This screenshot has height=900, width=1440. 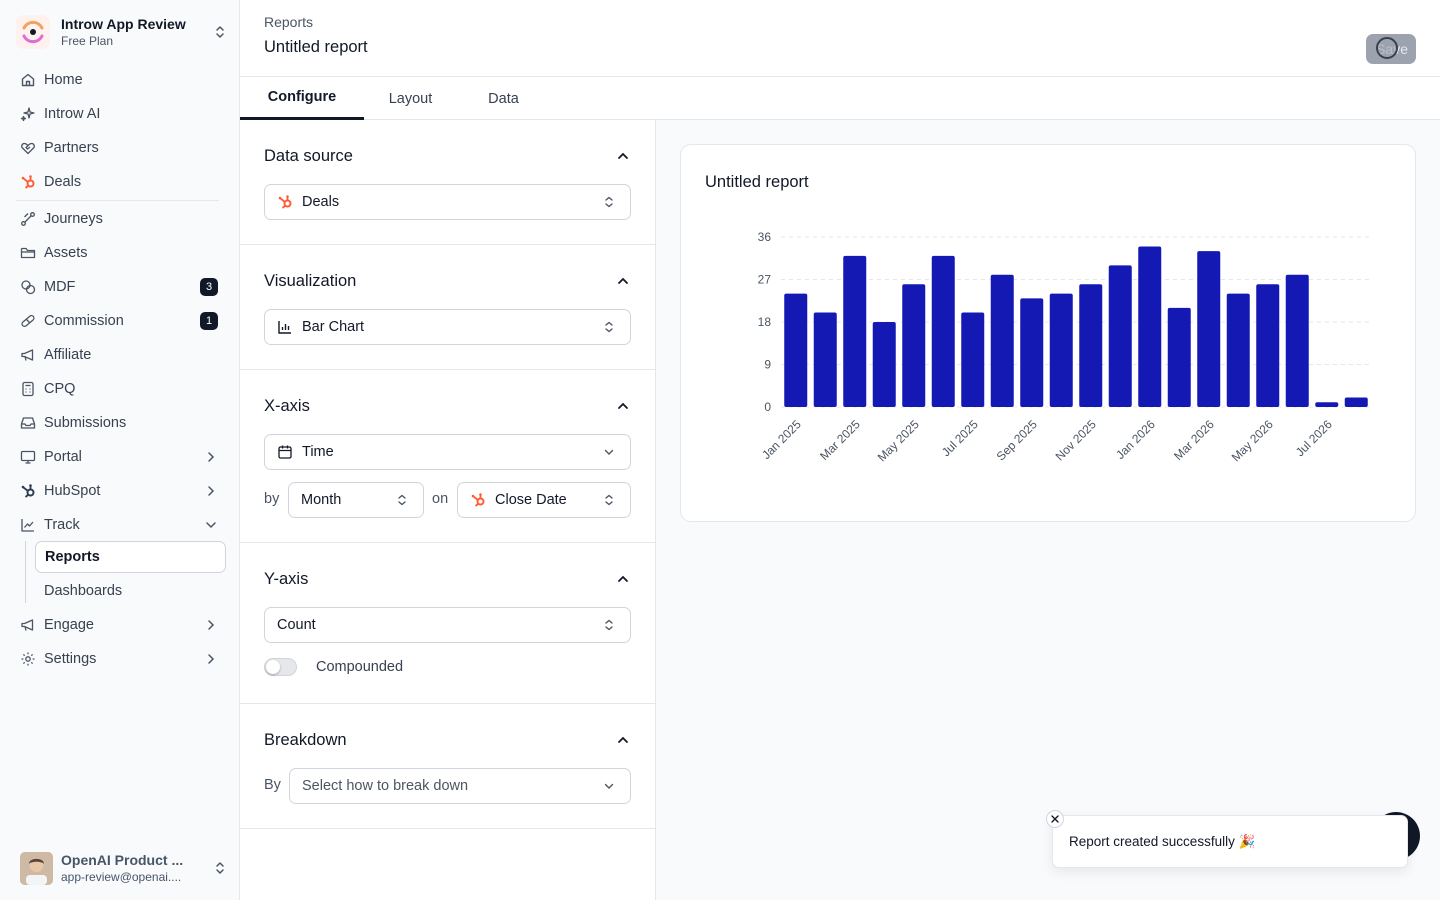 What do you see at coordinates (447, 202) in the screenshot?
I see `data-source-select: Deals` at bounding box center [447, 202].